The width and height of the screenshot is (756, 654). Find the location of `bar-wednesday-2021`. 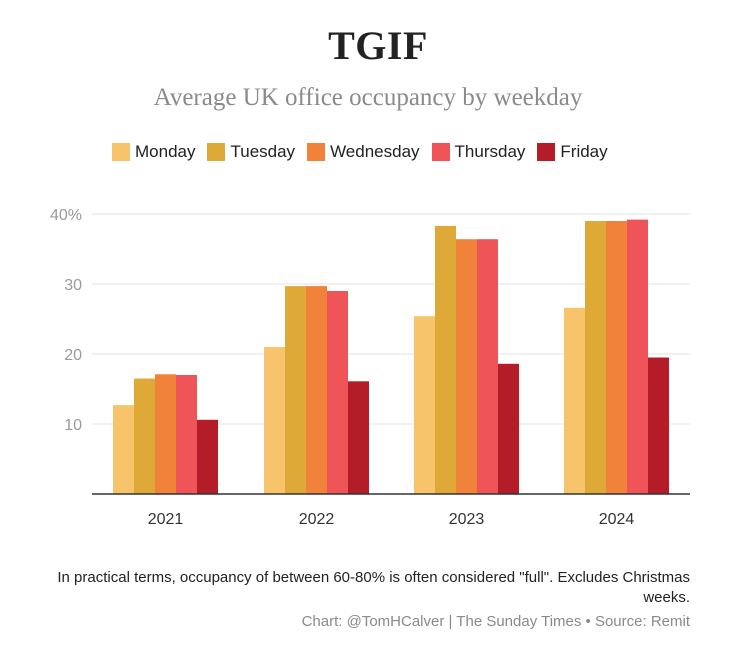

bar-wednesday-2021 is located at coordinates (165, 434).